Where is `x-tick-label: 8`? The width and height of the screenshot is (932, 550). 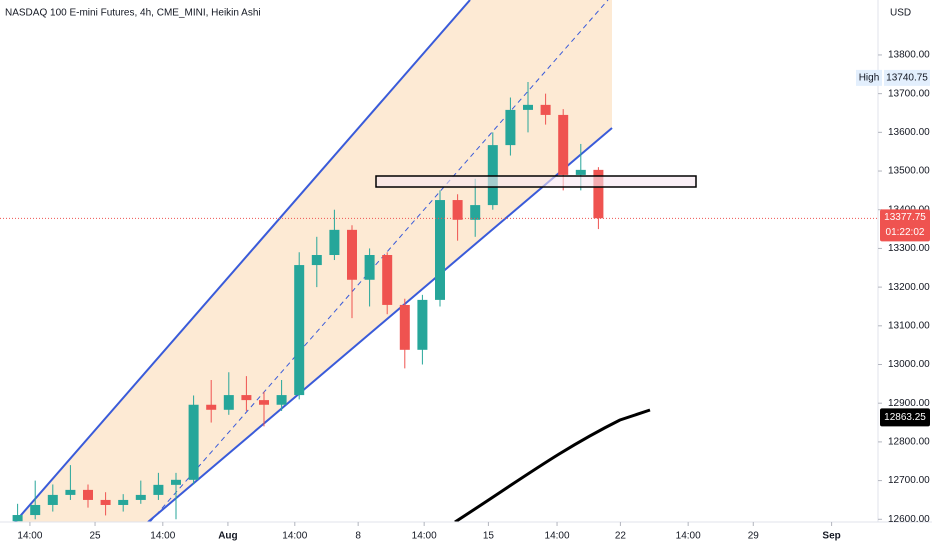
x-tick-label: 8 is located at coordinates (358, 536).